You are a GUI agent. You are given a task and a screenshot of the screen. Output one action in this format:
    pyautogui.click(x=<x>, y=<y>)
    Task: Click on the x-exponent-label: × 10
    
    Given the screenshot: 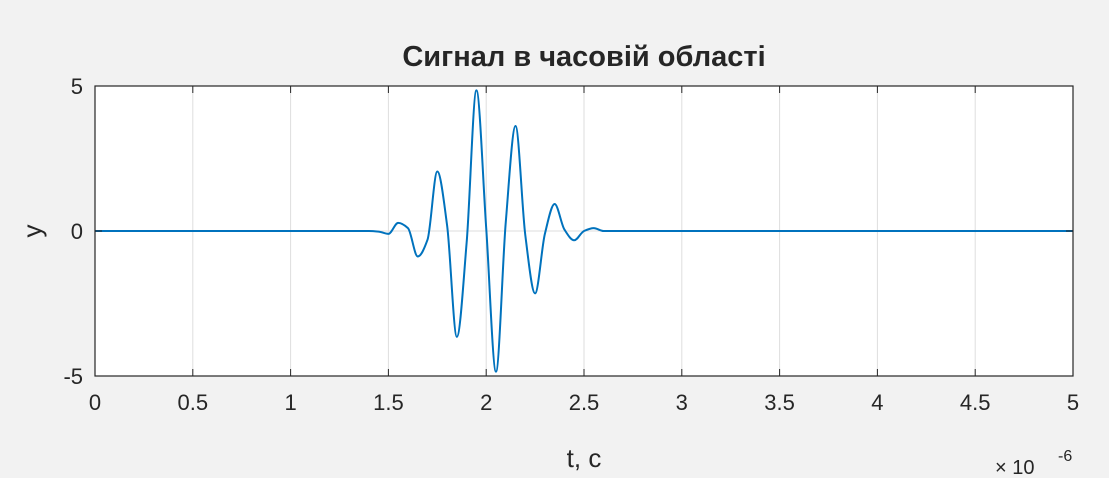 What is the action you would take?
    pyautogui.click(x=1014, y=467)
    